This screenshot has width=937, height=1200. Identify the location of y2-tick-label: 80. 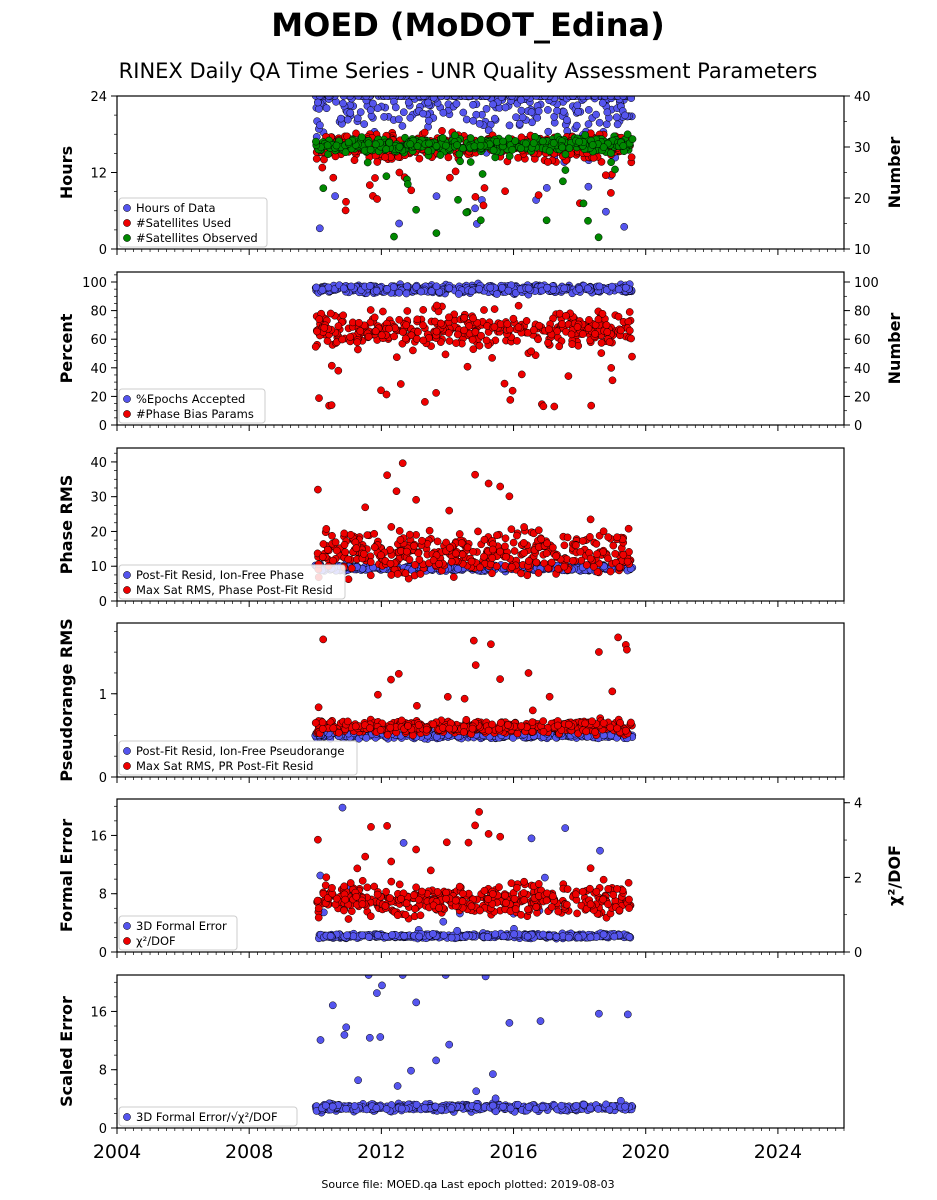
(862, 312).